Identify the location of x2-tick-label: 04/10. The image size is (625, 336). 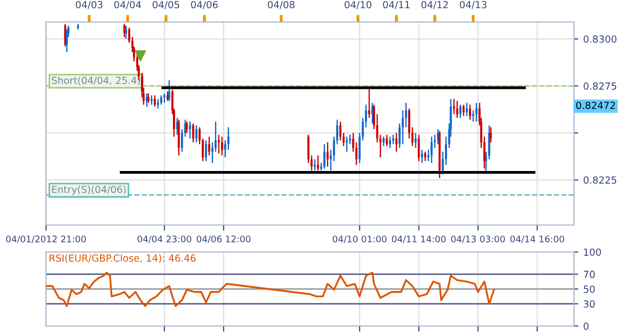
(358, 5).